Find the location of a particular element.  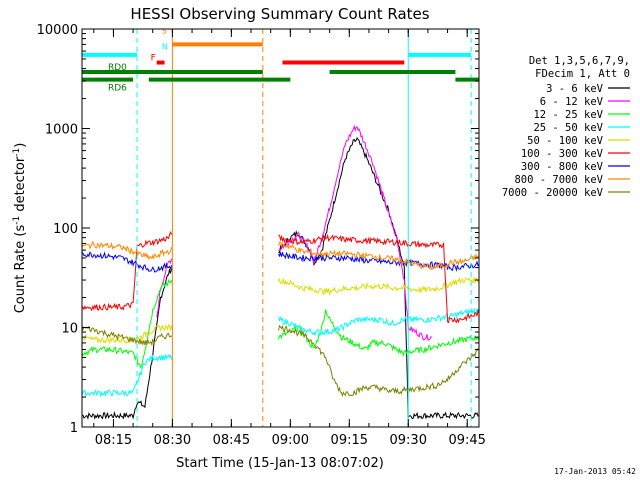

y-tick-label-1: 10 is located at coordinates (69, 329).